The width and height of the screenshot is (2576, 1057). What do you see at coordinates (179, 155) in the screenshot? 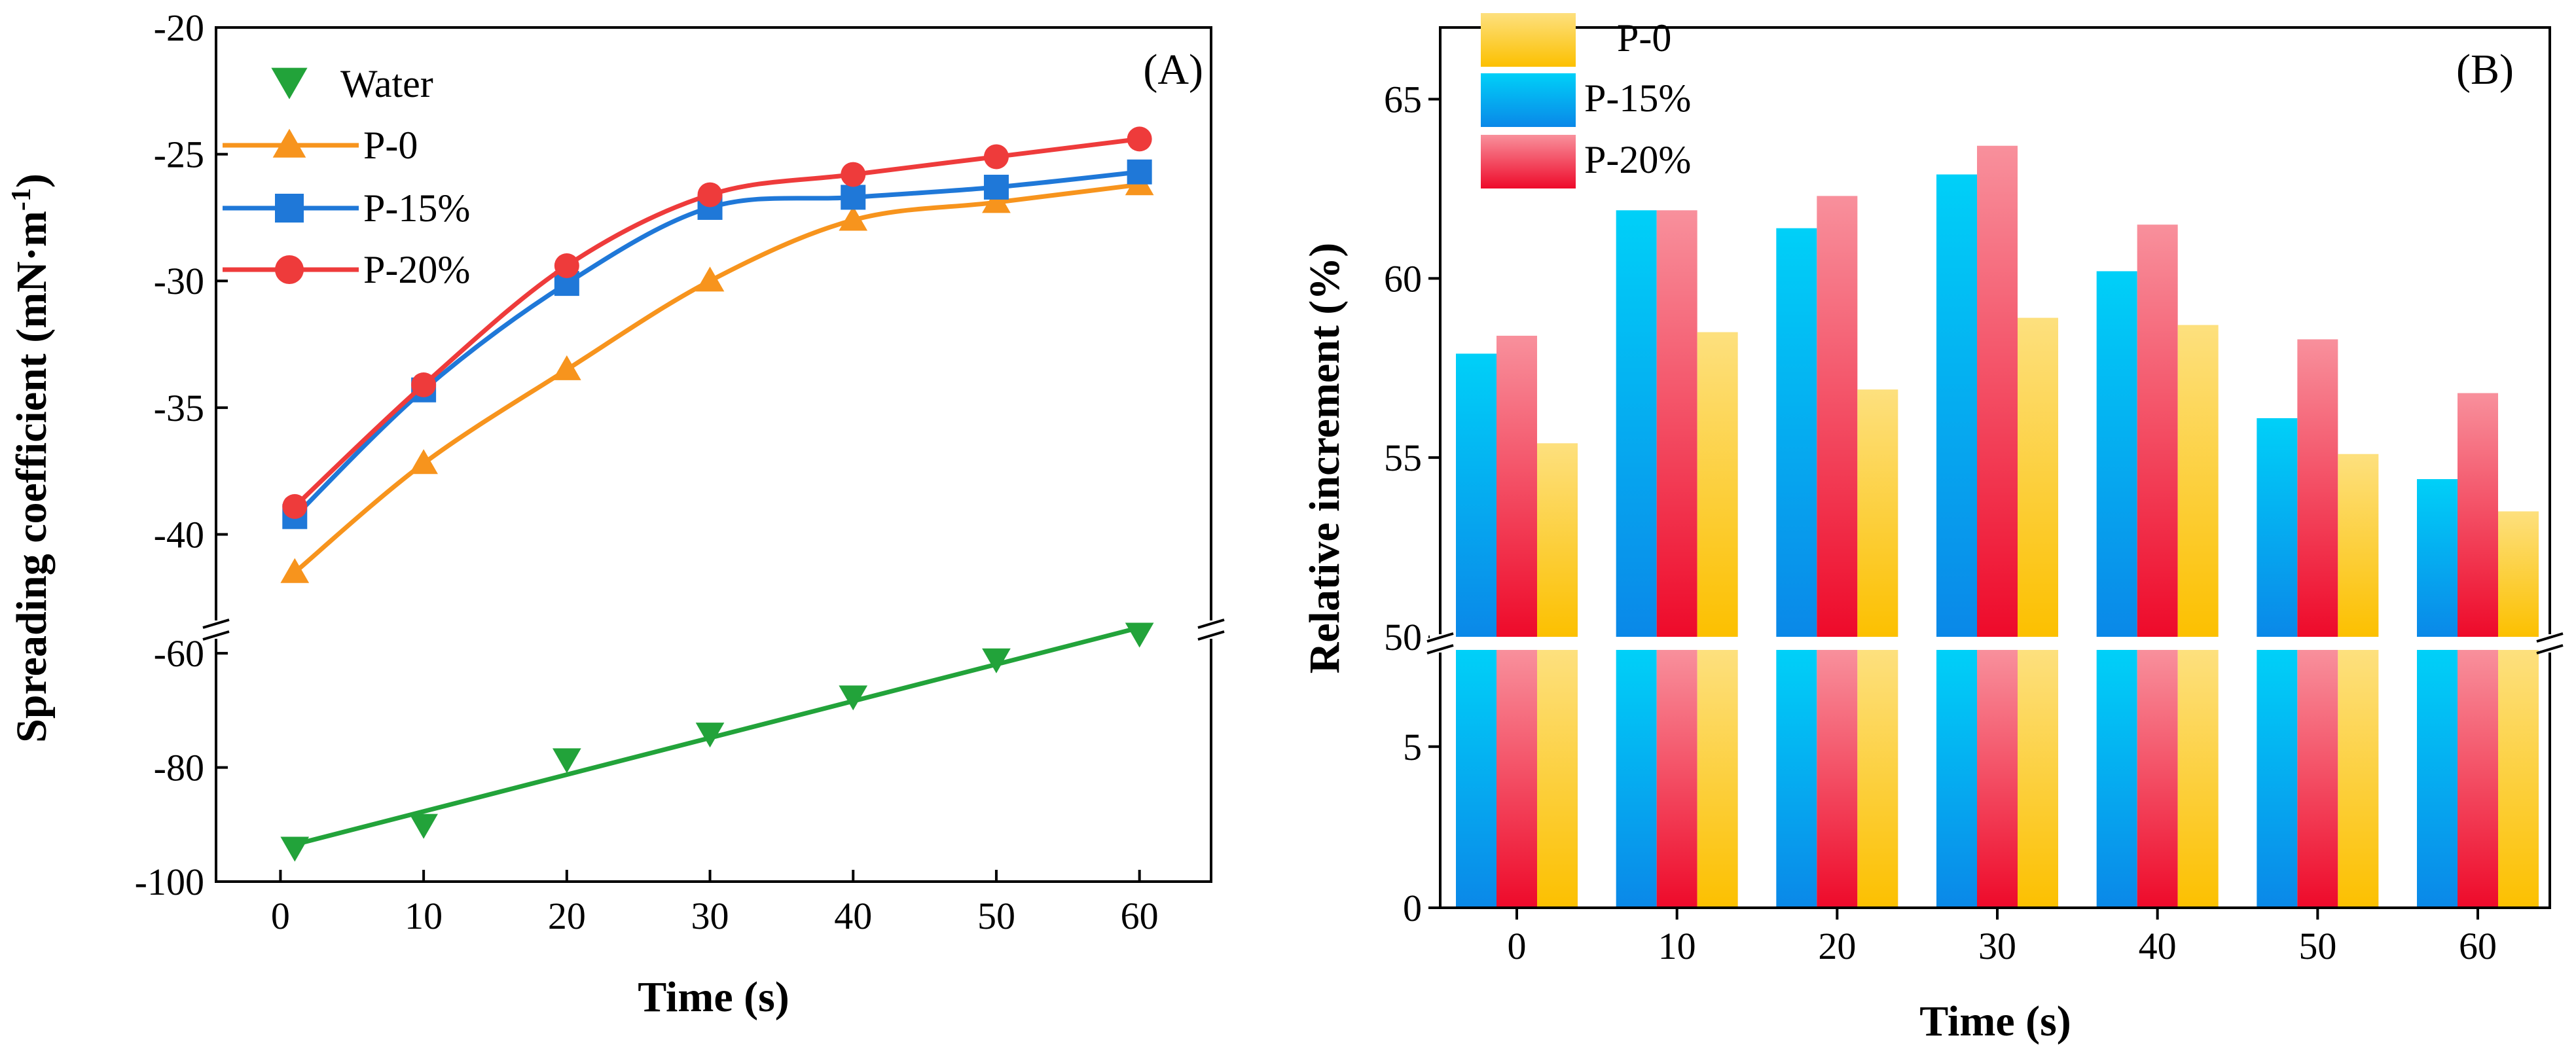
I see `panel-a-y-tick-label: -25` at bounding box center [179, 155].